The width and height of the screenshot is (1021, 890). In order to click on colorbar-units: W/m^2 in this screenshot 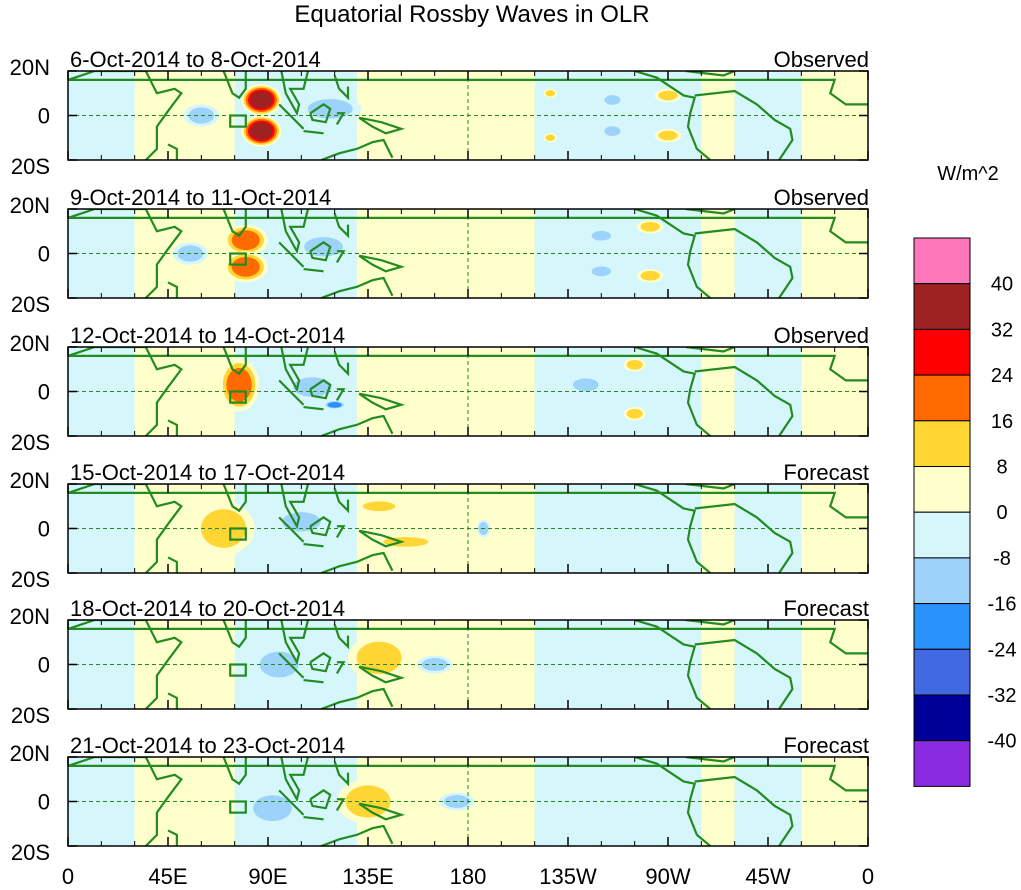, I will do `click(968, 174)`.